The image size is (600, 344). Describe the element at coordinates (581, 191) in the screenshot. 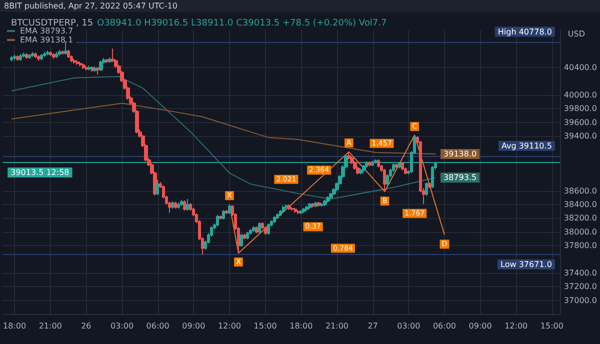

I see `y-tick-label: 38600.0` at that location.